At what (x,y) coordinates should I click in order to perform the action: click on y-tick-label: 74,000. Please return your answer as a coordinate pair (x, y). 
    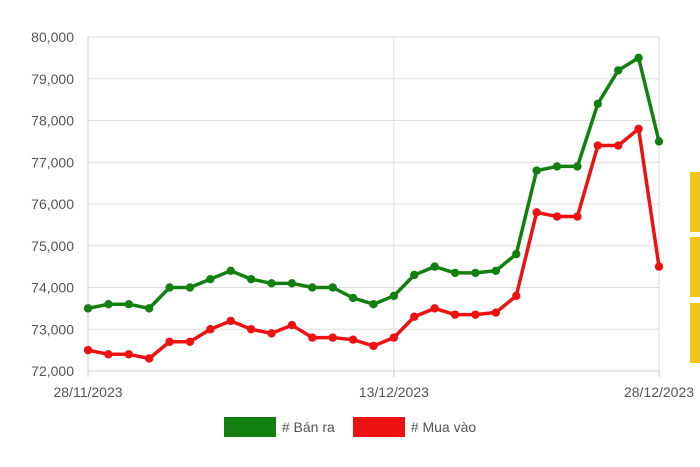
    Looking at the image, I should click on (52, 288).